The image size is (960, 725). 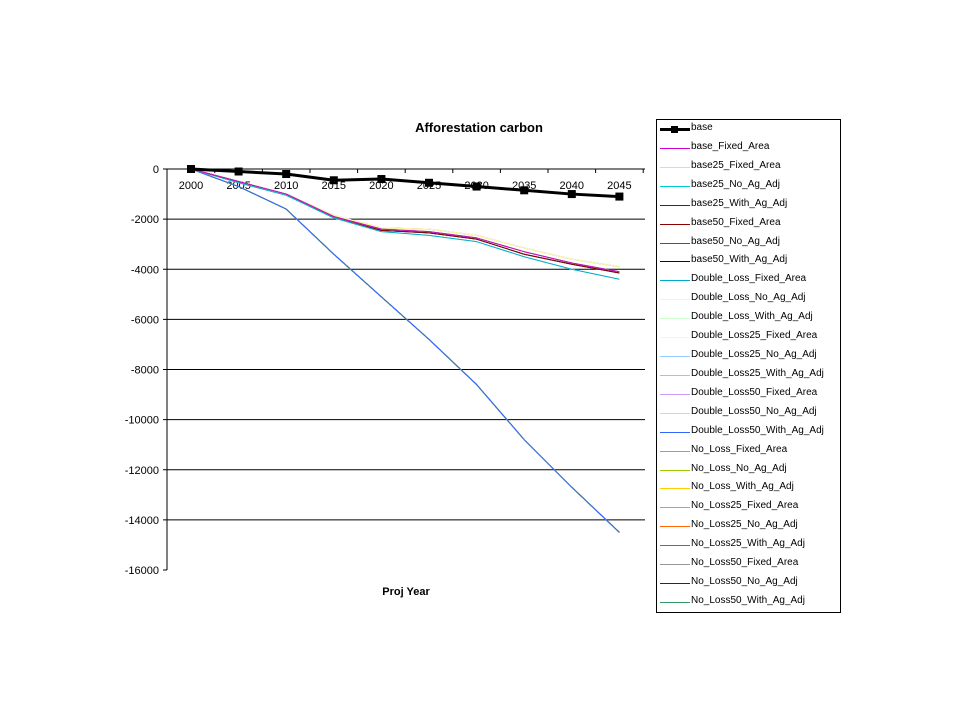 I want to click on legend-item: base25_With_Ag_Adj, so click(x=748, y=206).